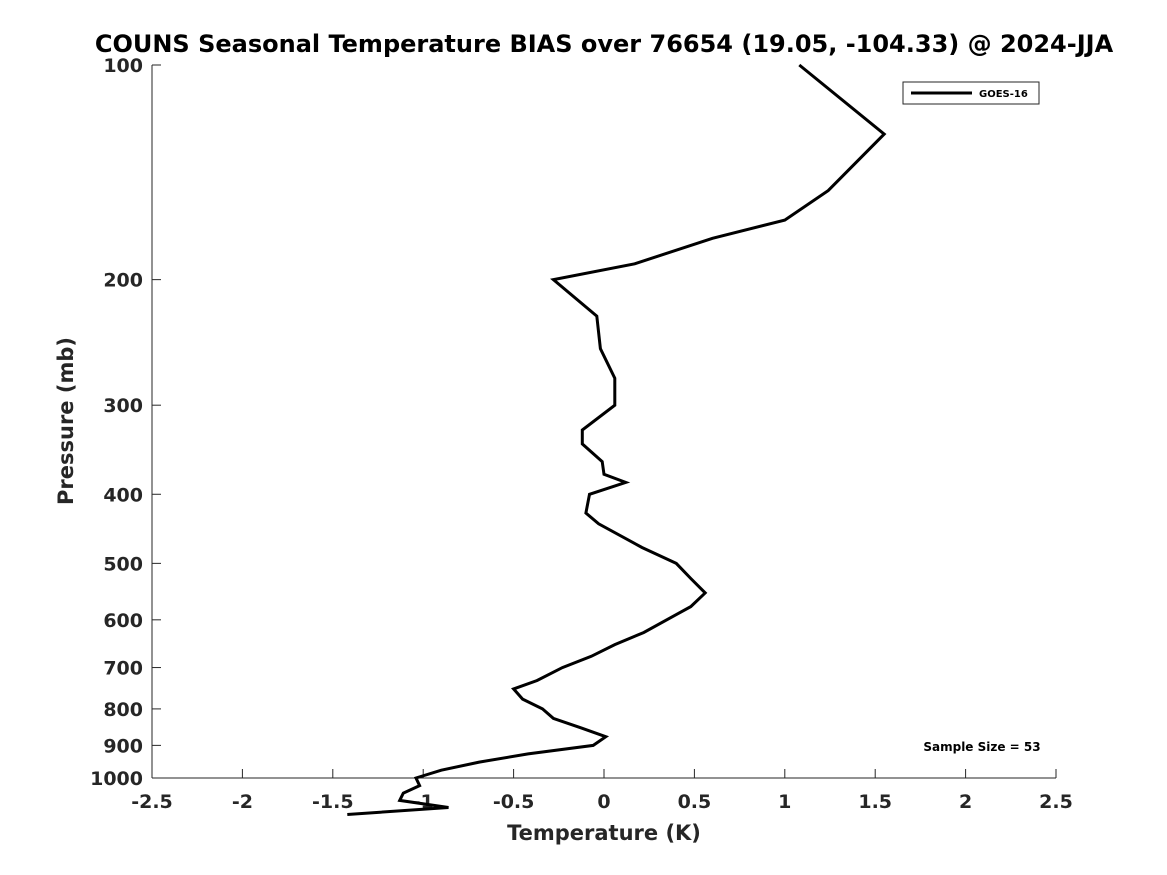 This screenshot has width=1167, height=875. Describe the element at coordinates (971, 93) in the screenshot. I see `legend: GOES-16` at that location.